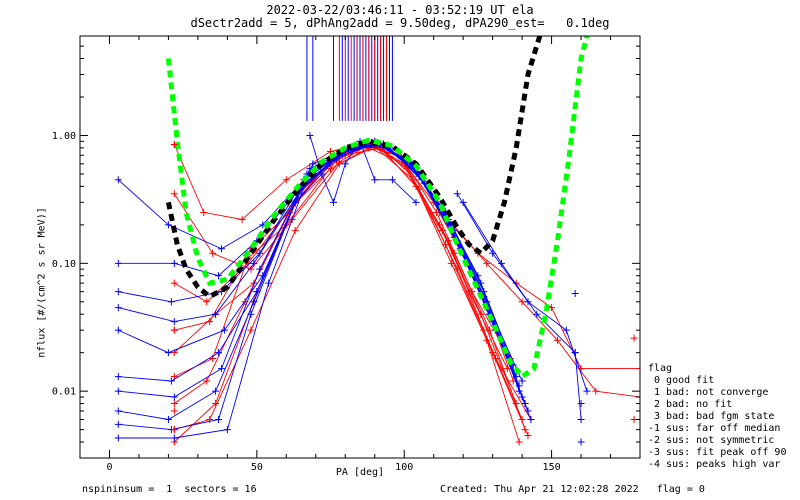 The height and width of the screenshot is (500, 800). What do you see at coordinates (552, 467) in the screenshot?
I see `x-tick-label: 150` at bounding box center [552, 467].